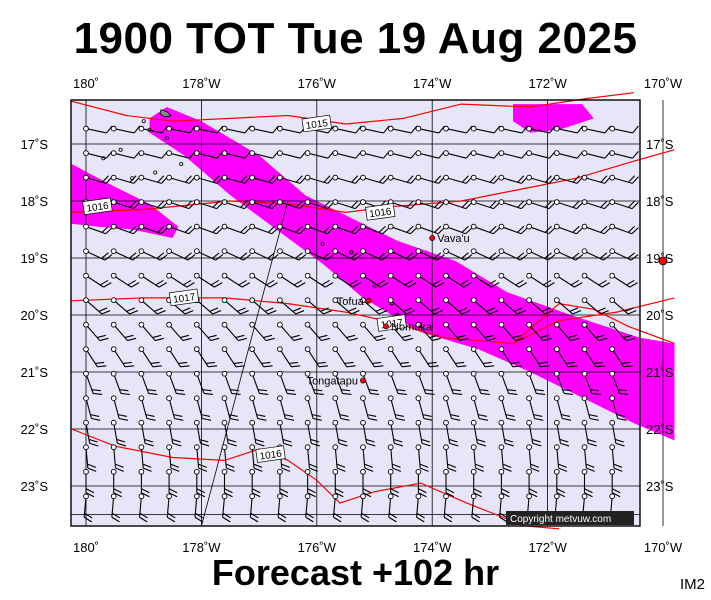 The height and width of the screenshot is (600, 711). Describe the element at coordinates (97, 206) in the screenshot. I see `isobar-label: 1016` at that location.